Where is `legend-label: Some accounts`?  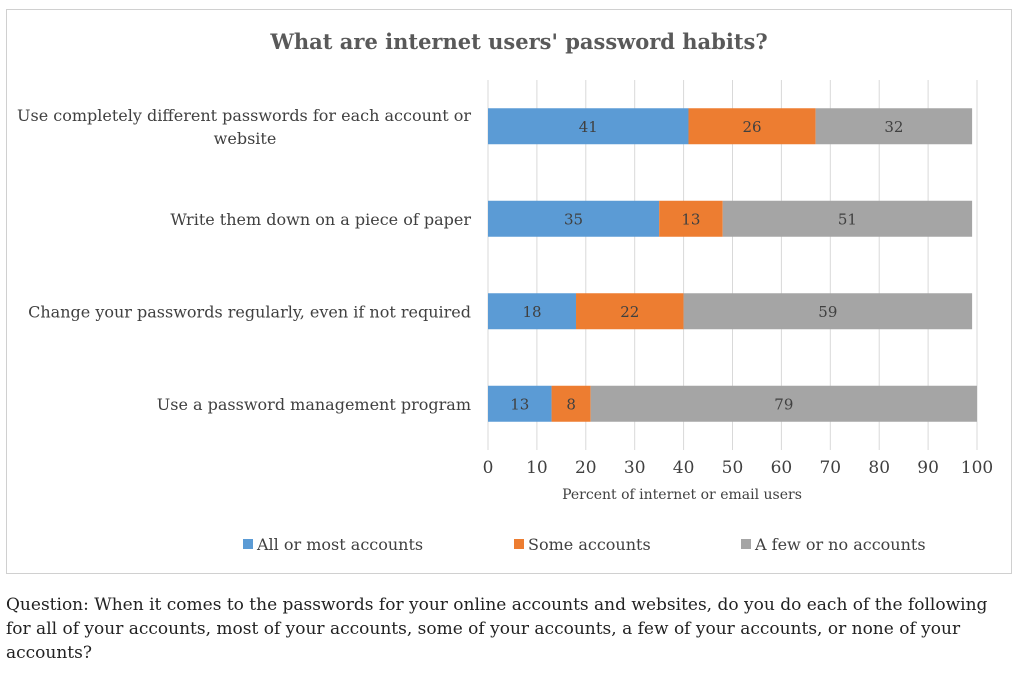
legend-label: Some accounts is located at coordinates (589, 544).